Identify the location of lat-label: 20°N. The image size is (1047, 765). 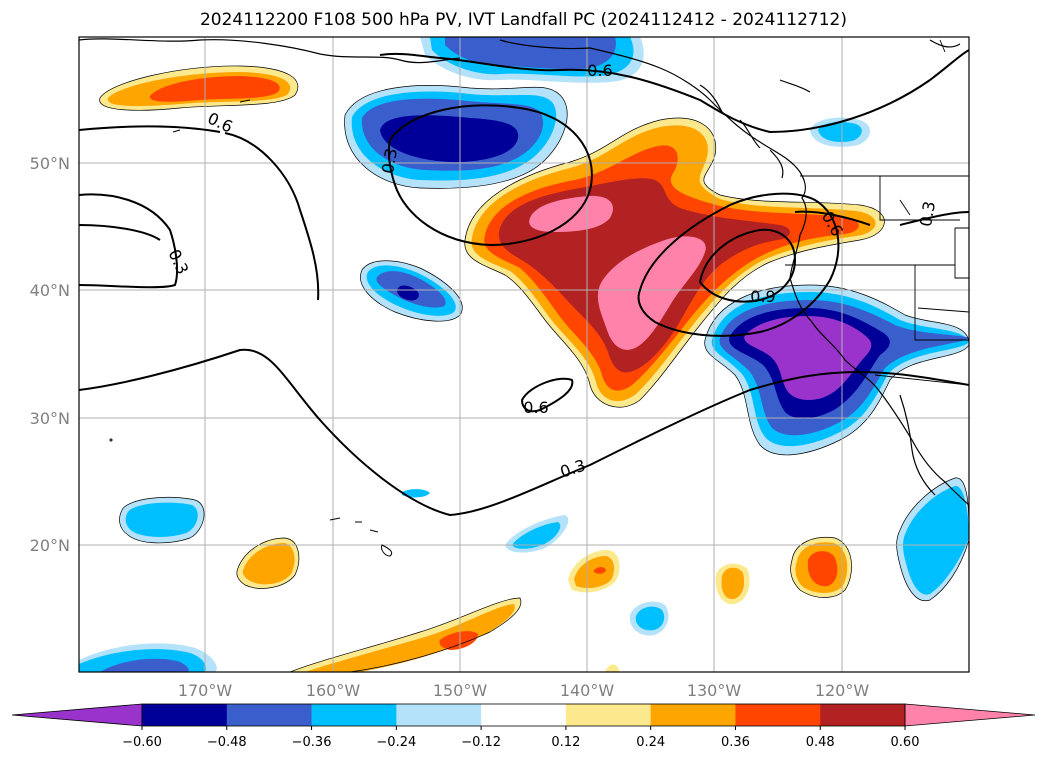
(50, 545).